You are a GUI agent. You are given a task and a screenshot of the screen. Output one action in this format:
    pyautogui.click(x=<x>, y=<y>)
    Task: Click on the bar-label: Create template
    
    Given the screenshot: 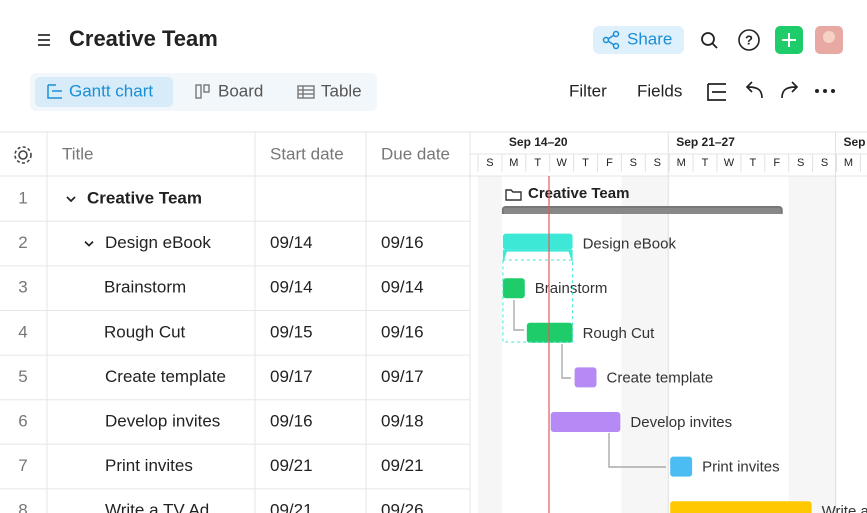 What is the action you would take?
    pyautogui.click(x=660, y=377)
    